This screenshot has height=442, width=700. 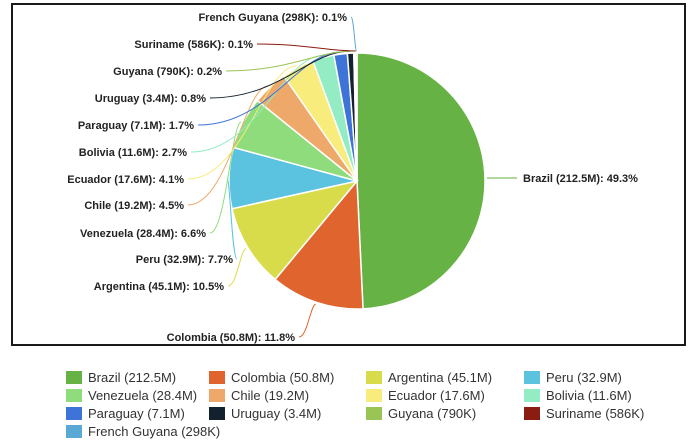 I want to click on leader-line-guyana, so click(x=290, y=61).